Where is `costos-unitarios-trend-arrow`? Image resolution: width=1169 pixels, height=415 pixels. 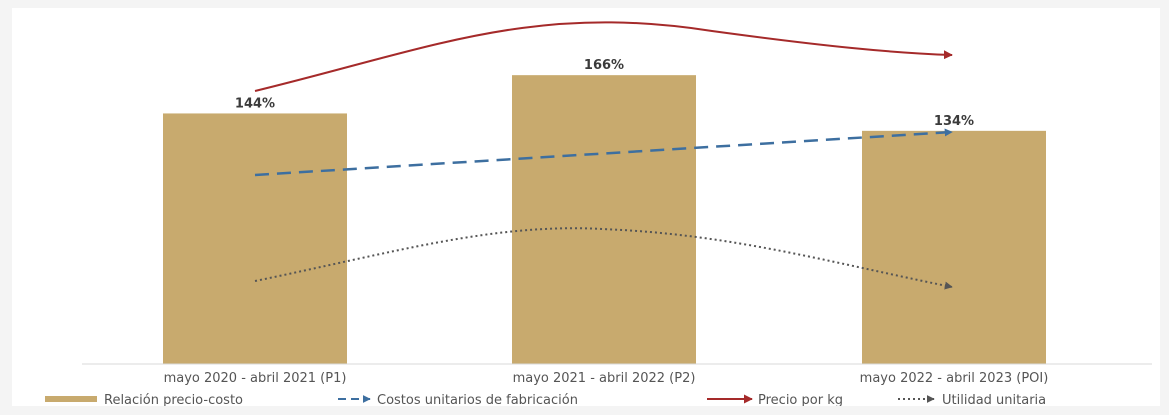
costos-unitarios-trend-arrow is located at coordinates (603, 152).